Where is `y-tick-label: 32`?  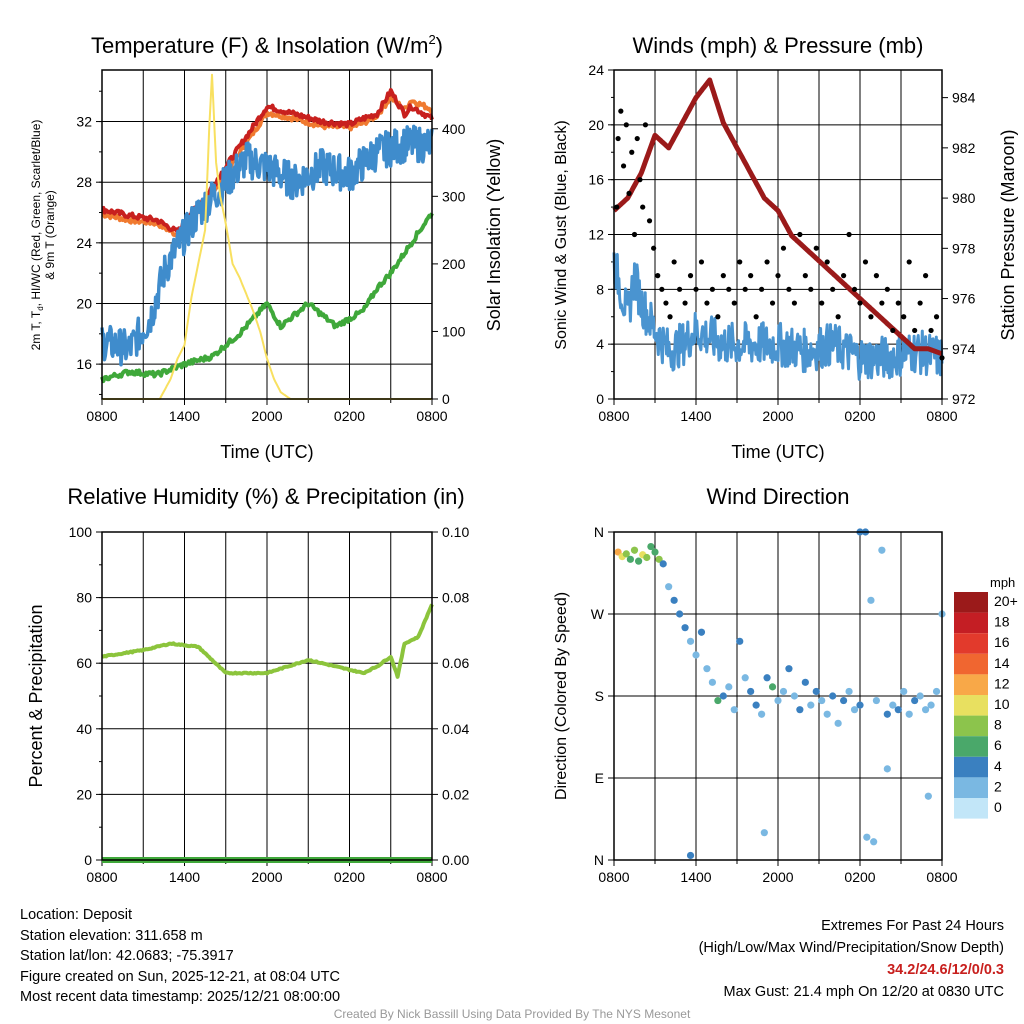
y-tick-label: 32 is located at coordinates (84, 122).